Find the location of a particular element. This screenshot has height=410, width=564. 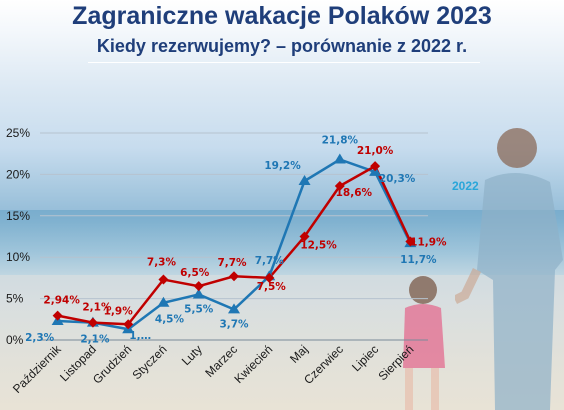

data-label: 4,5% is located at coordinates (170, 320).